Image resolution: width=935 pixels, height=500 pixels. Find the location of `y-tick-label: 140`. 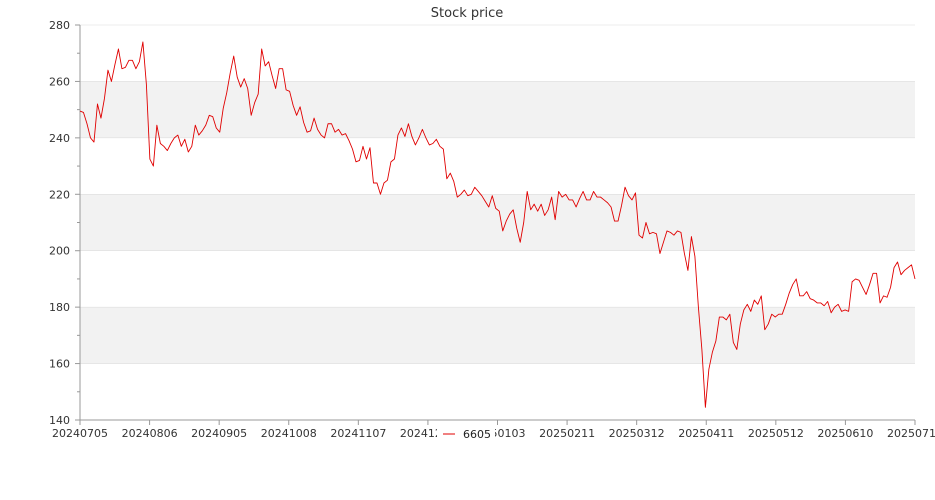

y-tick-label: 140 is located at coordinates (59, 420).